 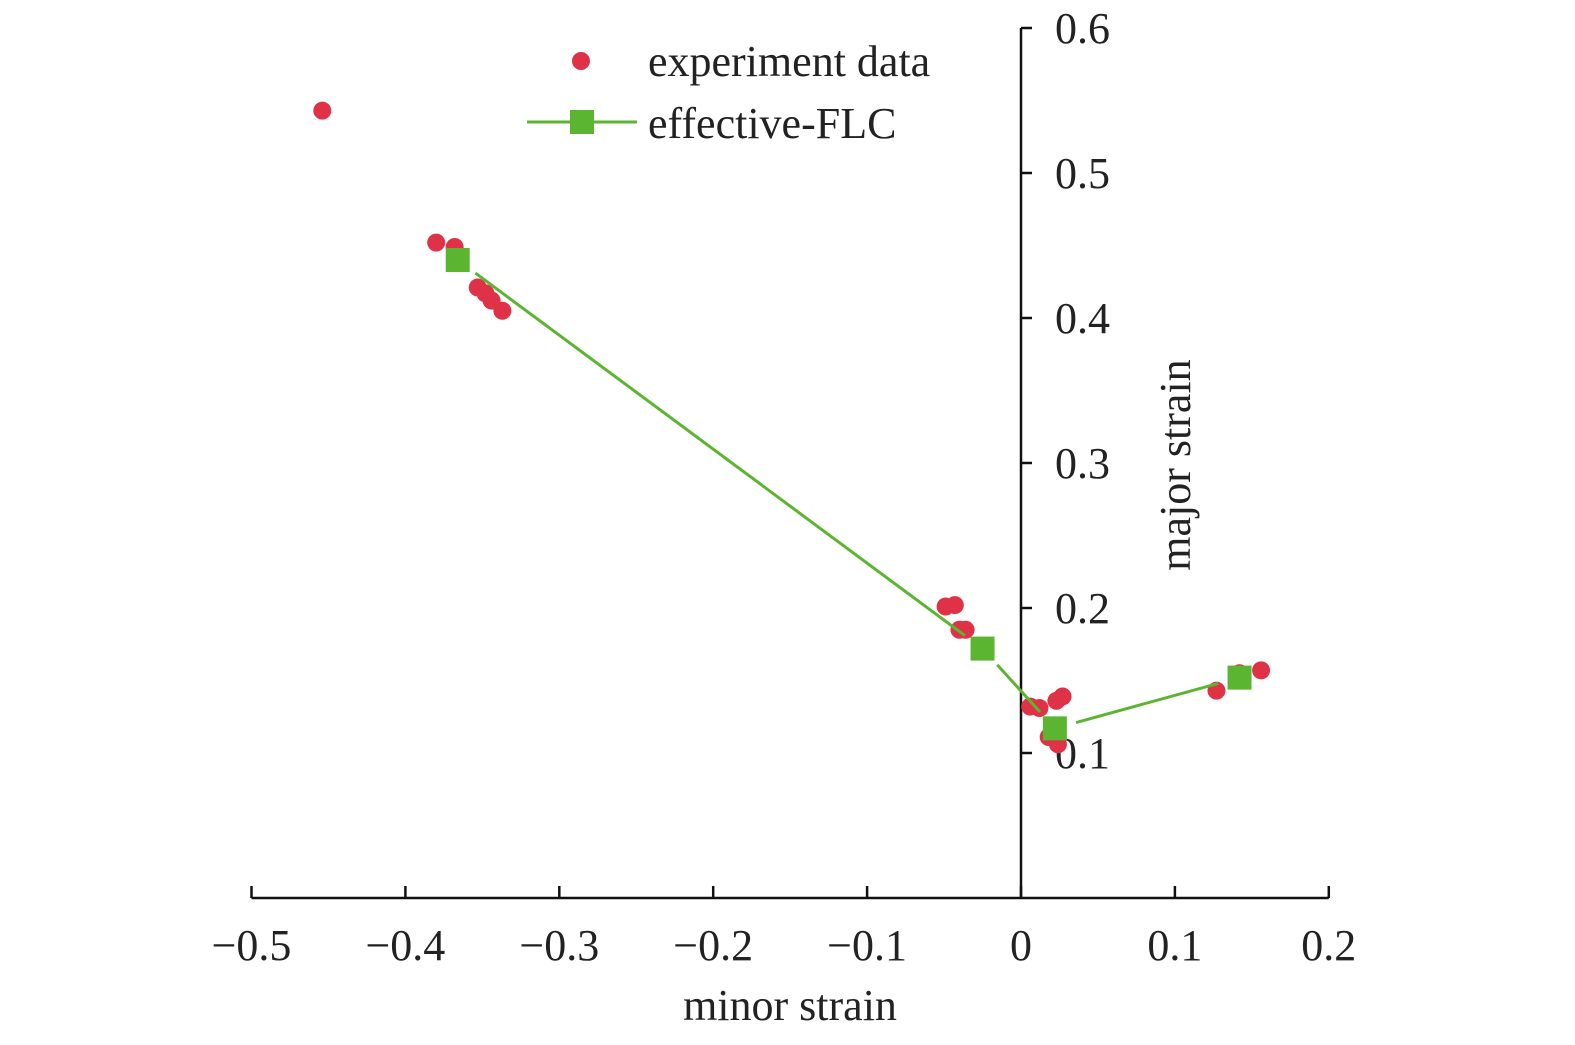 What do you see at coordinates (559, 945) in the screenshot?
I see `x-tick-label: −0.3` at bounding box center [559, 945].